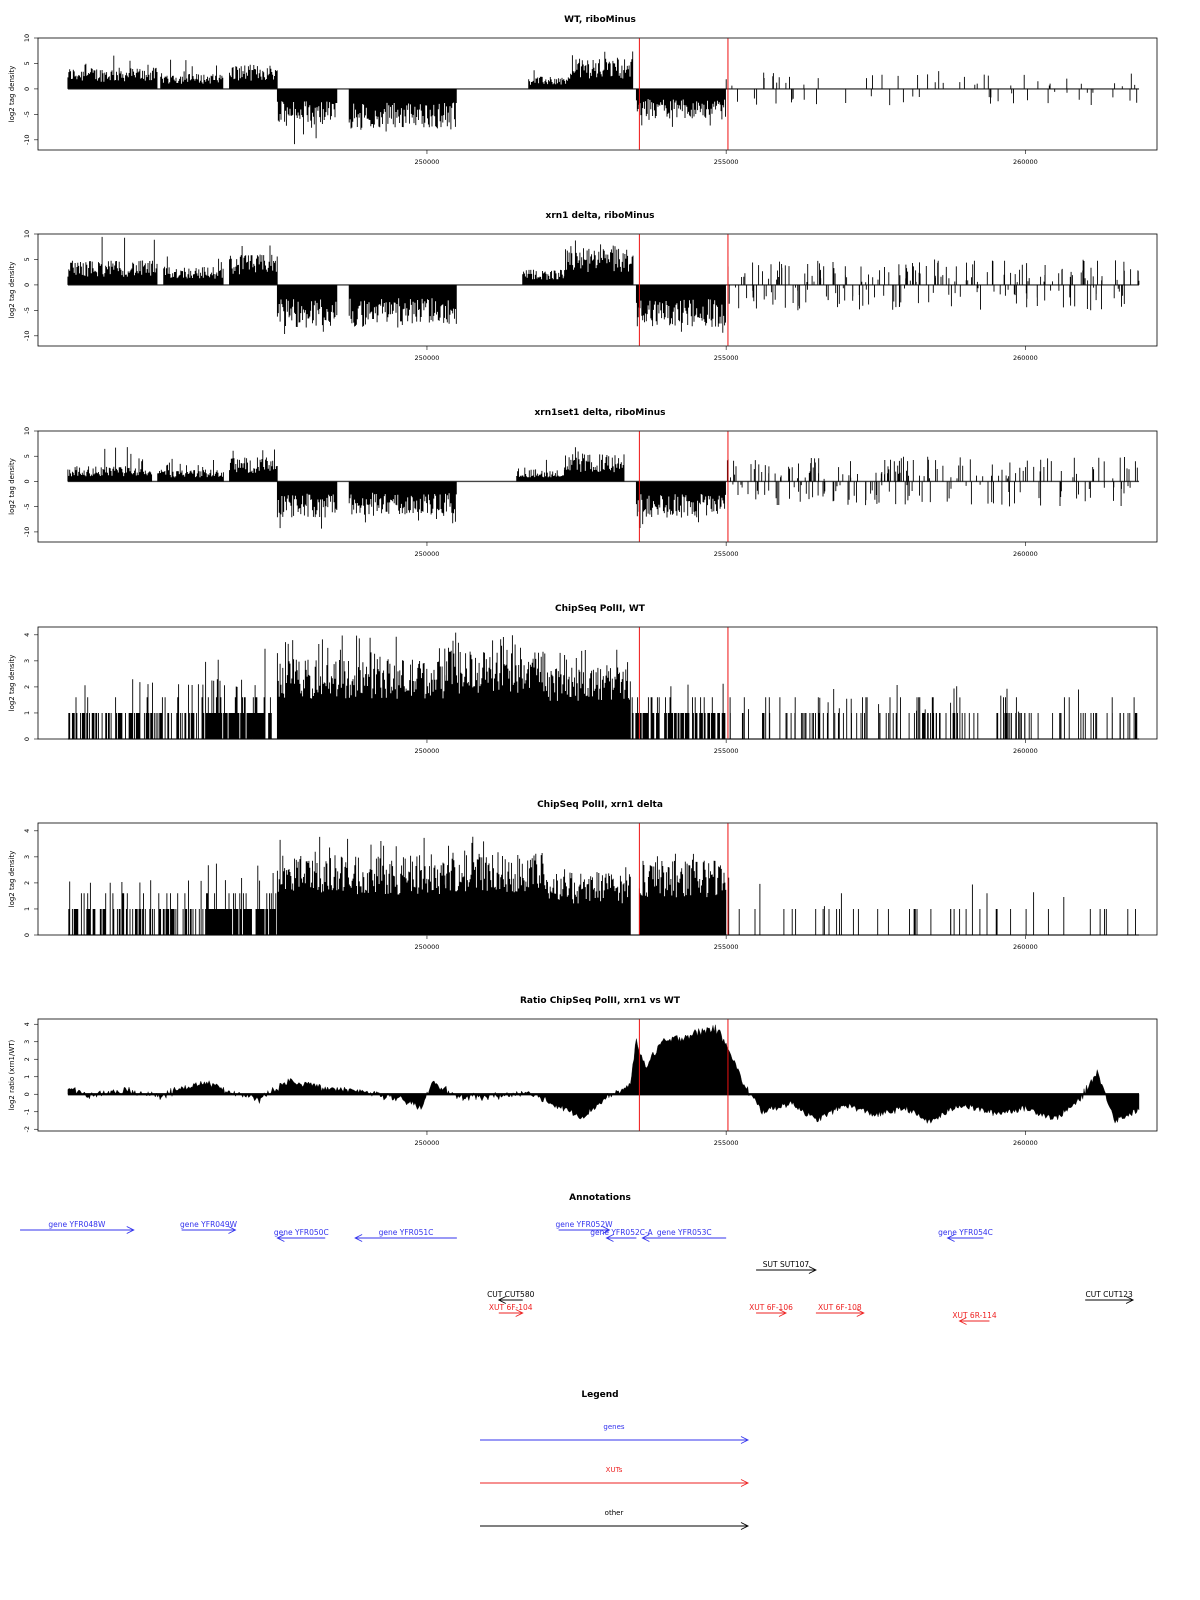  I want to click on feature-label: gene YFR051C, so click(406, 1232).